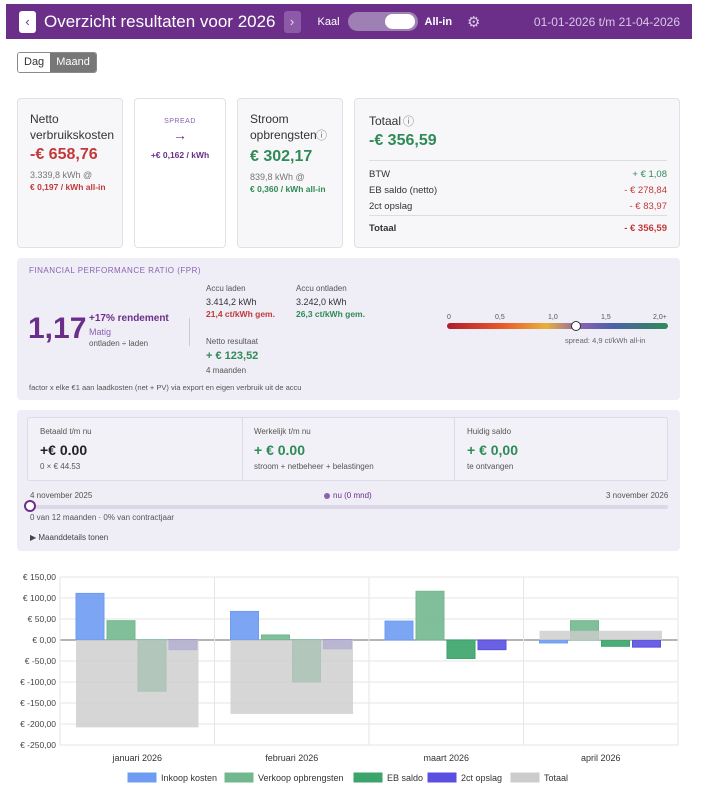  Describe the element at coordinates (518, 190) in the screenshot. I see `totaal-row: EB saldo (netto) - € 278,84` at that location.